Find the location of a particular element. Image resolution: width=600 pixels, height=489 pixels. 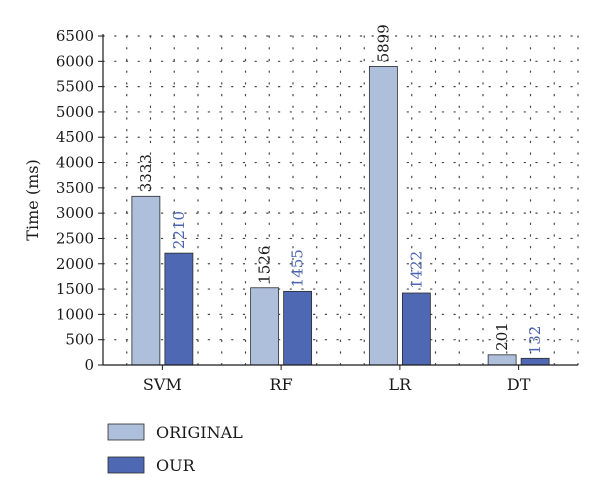

data-label: 3333 is located at coordinates (146, 173).